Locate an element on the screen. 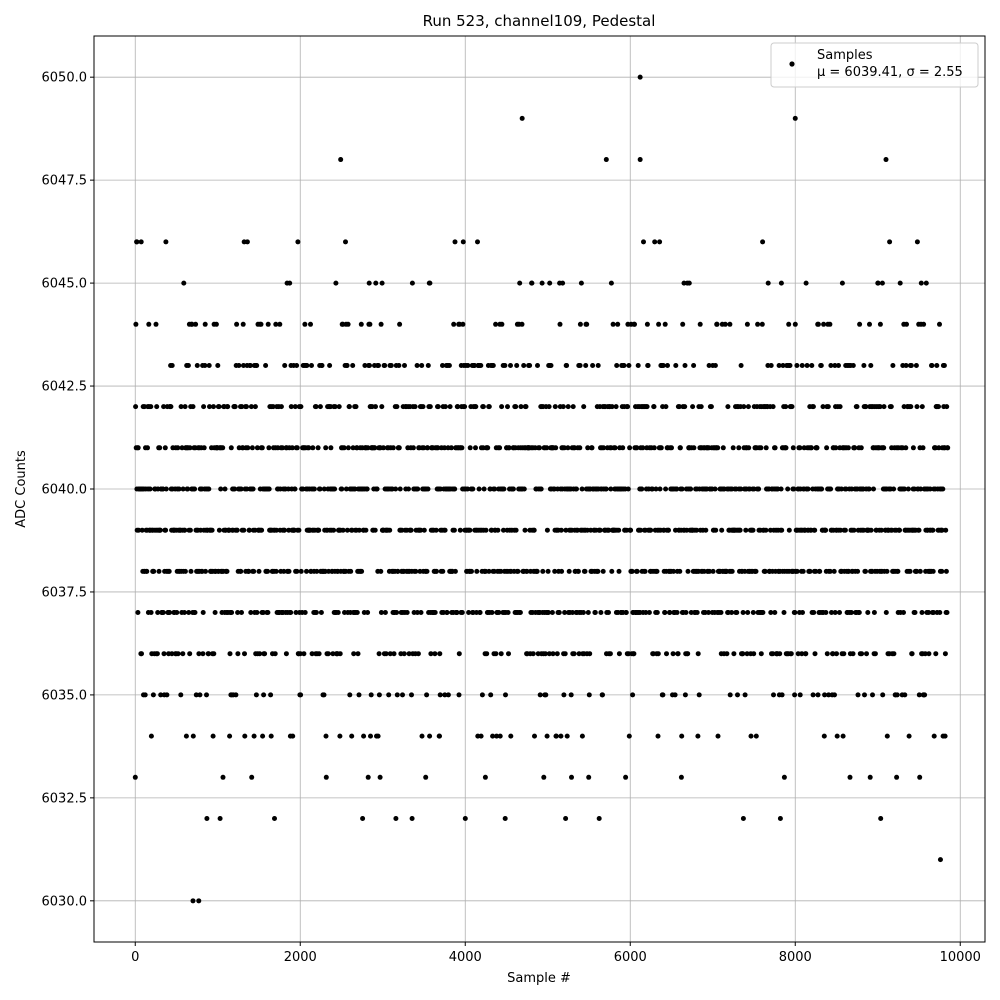 The height and width of the screenshot is (1000, 1000). y-tick-label: 6047.5 is located at coordinates (65, 181).